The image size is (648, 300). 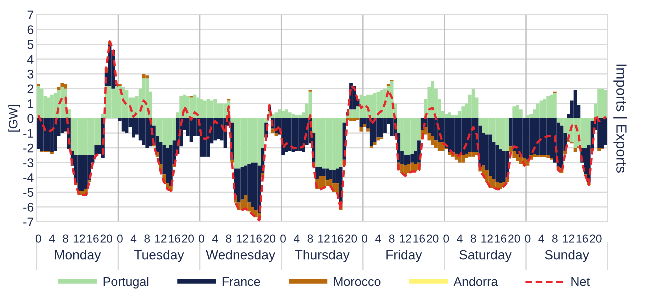 I want to click on y-tick-label: -1, so click(x=29, y=133).